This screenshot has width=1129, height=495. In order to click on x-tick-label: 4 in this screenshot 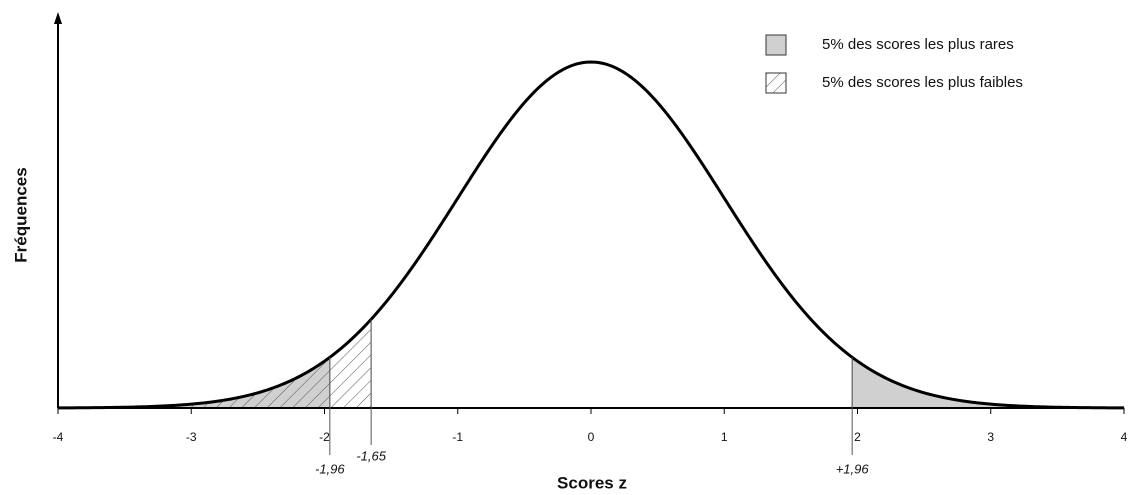, I will do `click(1124, 437)`.